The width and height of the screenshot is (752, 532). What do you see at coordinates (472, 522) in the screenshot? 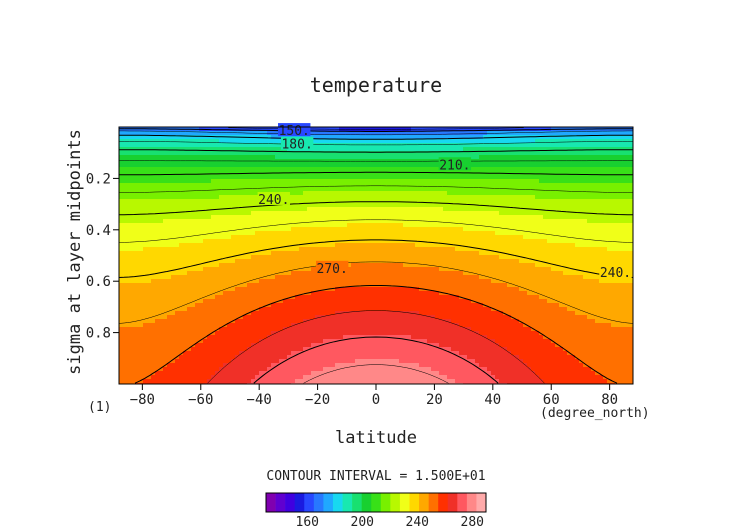
I see `colorbar-tick-label: 280` at bounding box center [472, 522].